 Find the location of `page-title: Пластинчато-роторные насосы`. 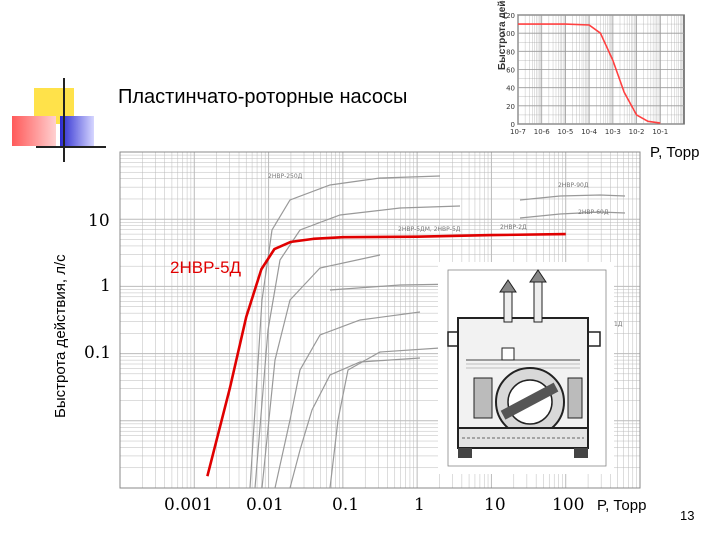

page-title: Пластинчато-роторные насосы is located at coordinates (263, 97).